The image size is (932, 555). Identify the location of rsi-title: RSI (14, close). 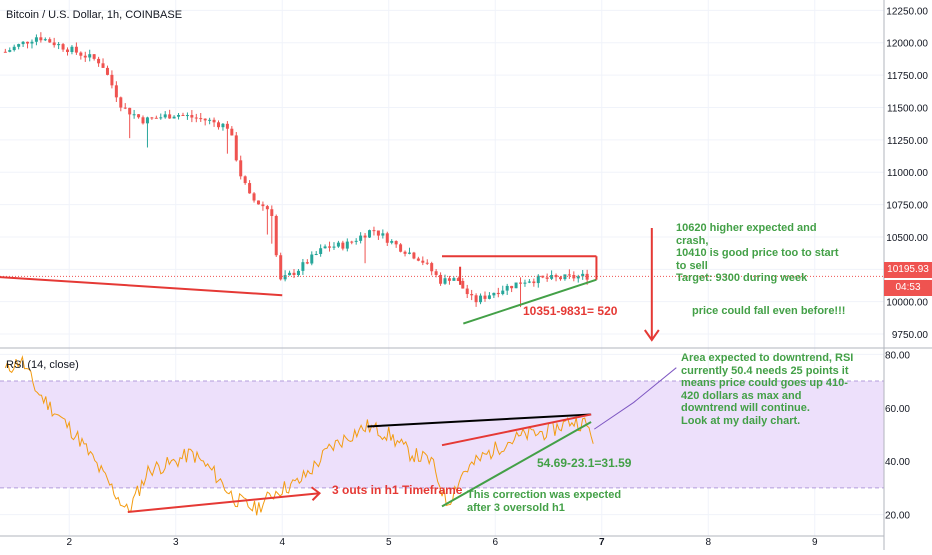
(42, 365).